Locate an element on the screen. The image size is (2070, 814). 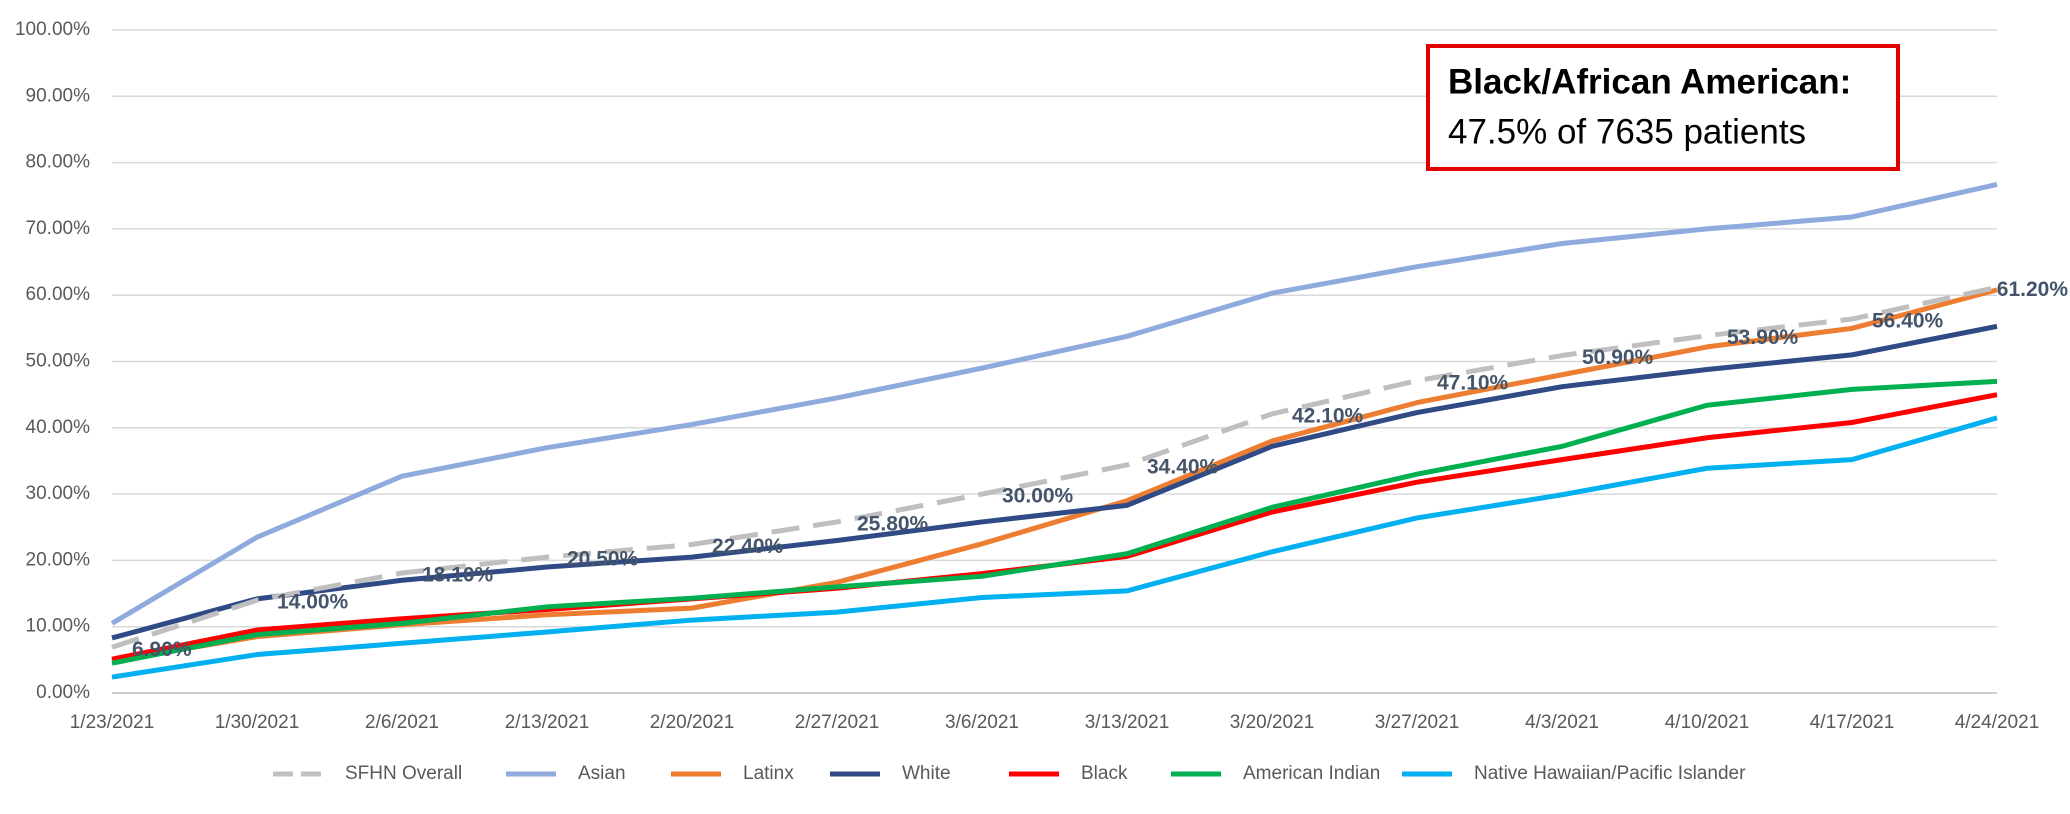
x-tick-label: 2/20/2021 is located at coordinates (692, 722).